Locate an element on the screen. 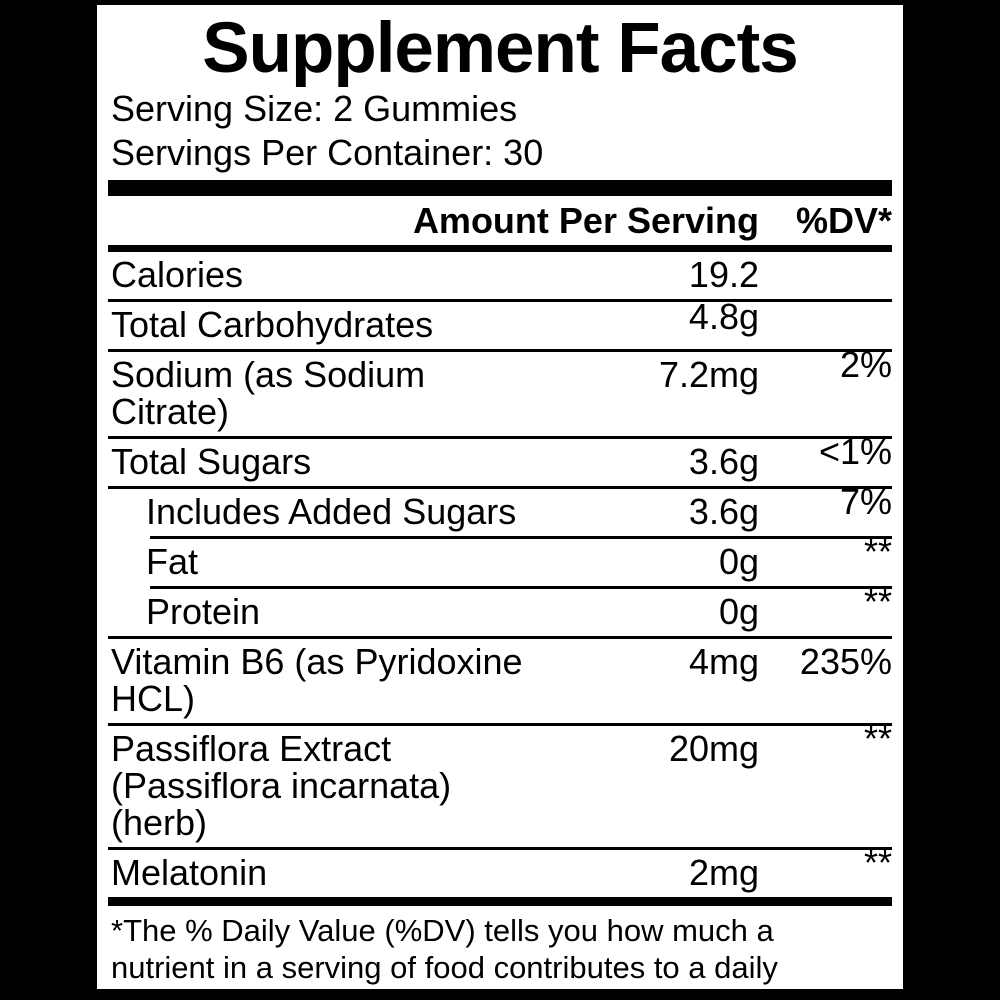 This screenshot has width=1000, height=1000. nutrient-label: Total Sugars is located at coordinates (211, 461).